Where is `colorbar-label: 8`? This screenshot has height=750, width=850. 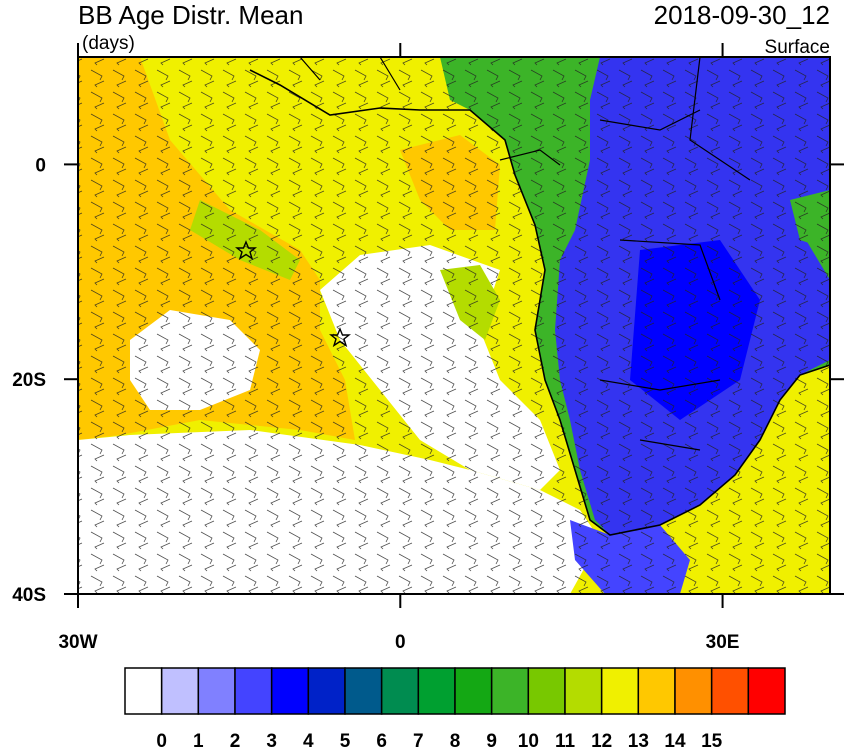
colorbar-label: 8 is located at coordinates (455, 740).